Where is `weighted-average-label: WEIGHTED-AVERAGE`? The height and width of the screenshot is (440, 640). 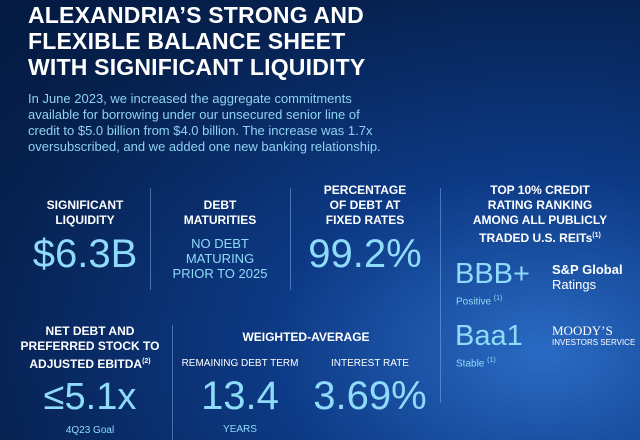
weighted-average-label: WEIGHTED-AVERAGE is located at coordinates (306, 337).